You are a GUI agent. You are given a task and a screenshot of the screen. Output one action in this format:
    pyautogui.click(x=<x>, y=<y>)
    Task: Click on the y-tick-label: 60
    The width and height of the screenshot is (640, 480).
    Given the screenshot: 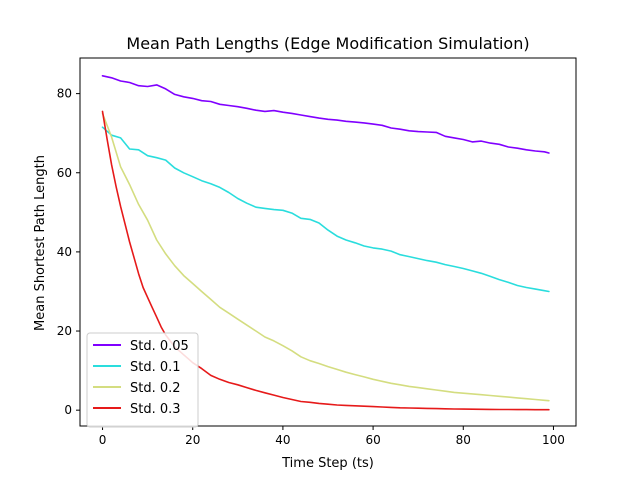 What is the action you would take?
    pyautogui.click(x=64, y=173)
    